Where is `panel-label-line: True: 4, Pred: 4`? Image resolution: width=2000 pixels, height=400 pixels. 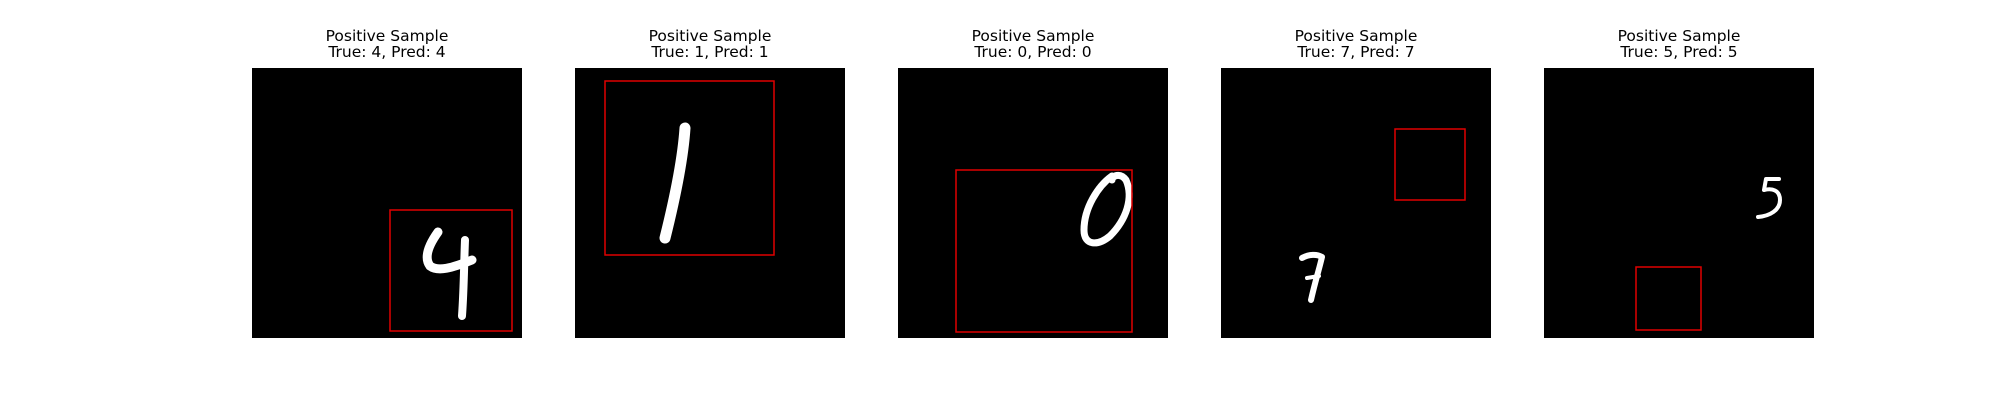 panel-label-line: True: 4, Pred: 4 is located at coordinates (387, 52).